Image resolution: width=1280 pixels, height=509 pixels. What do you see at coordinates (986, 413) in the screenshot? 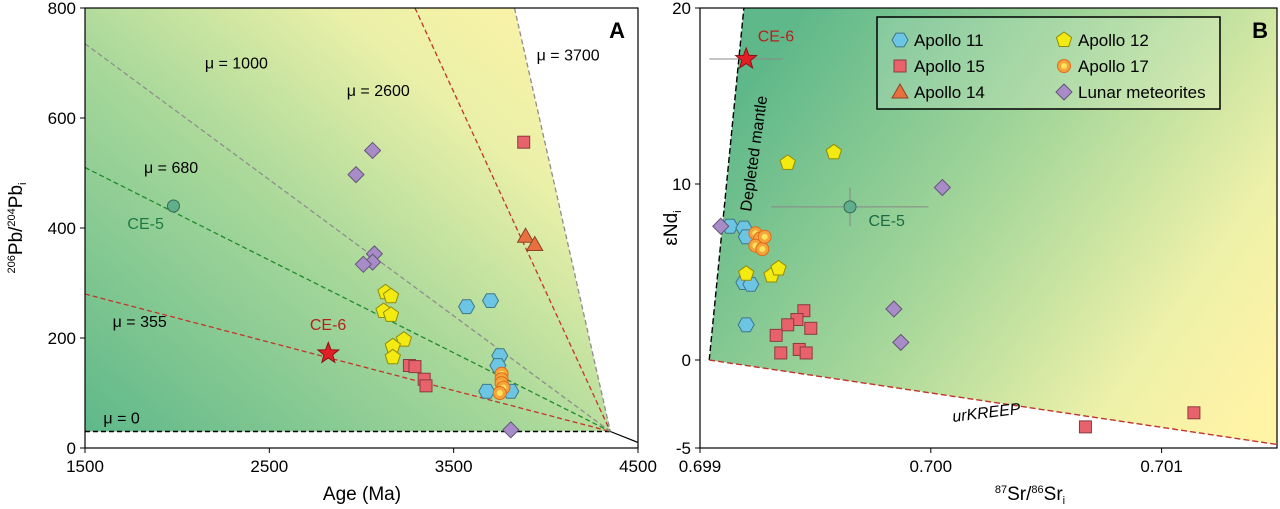
I see `urkreep-label: urKREEP` at bounding box center [986, 413].